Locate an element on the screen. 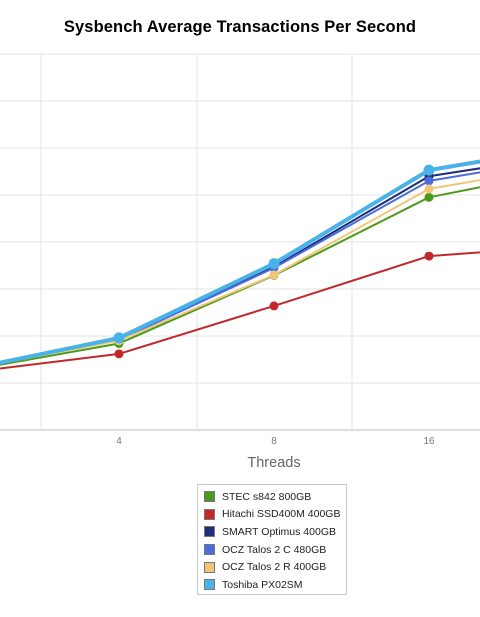  legend-label: Toshiba PX02SM is located at coordinates (262, 584).